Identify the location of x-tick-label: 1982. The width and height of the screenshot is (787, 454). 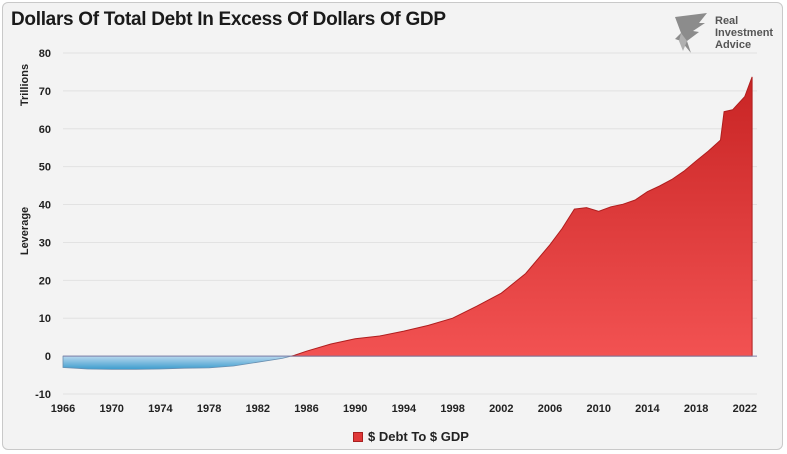
(258, 409).